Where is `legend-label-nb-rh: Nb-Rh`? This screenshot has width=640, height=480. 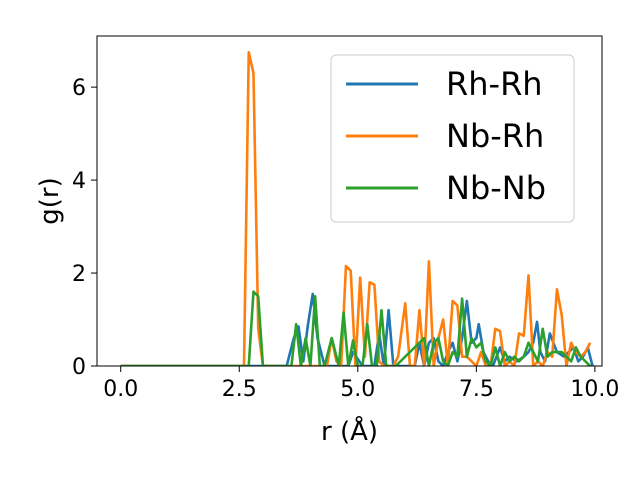 legend-label-nb-rh: Nb-Rh is located at coordinates (495, 136).